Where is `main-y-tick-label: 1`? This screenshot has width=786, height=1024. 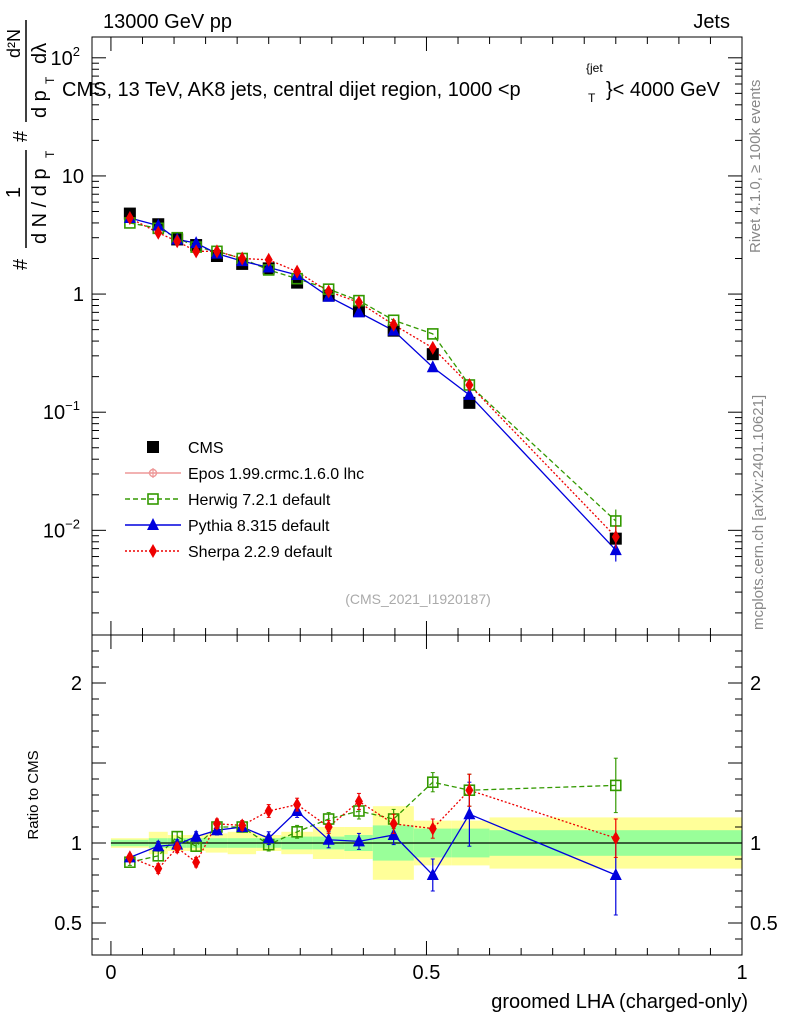 main-y-tick-label: 1 is located at coordinates (78, 295).